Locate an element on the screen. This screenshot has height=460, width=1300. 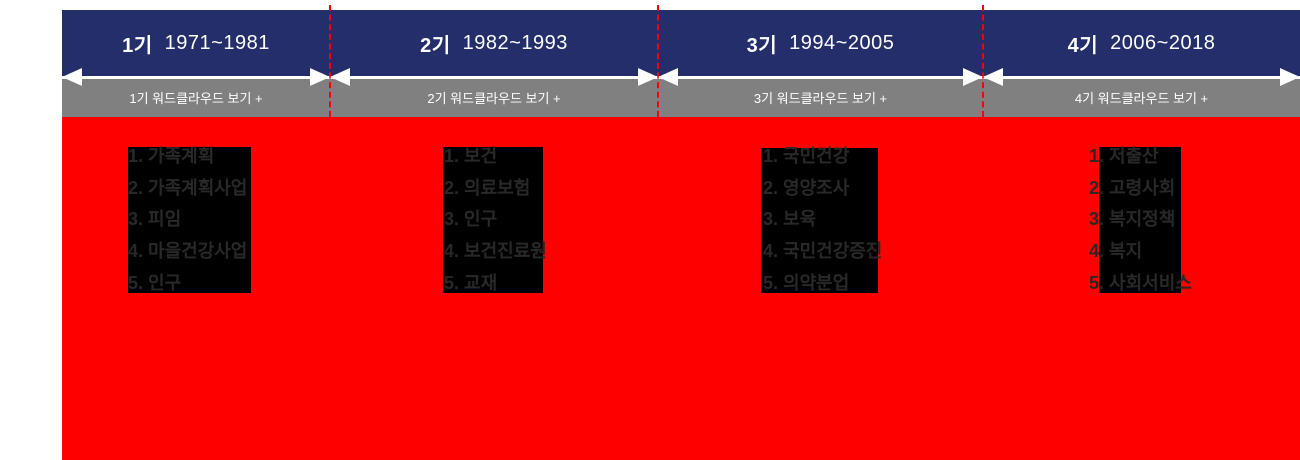
period-header-2: 2기 1982~1993 is located at coordinates (494, 43).